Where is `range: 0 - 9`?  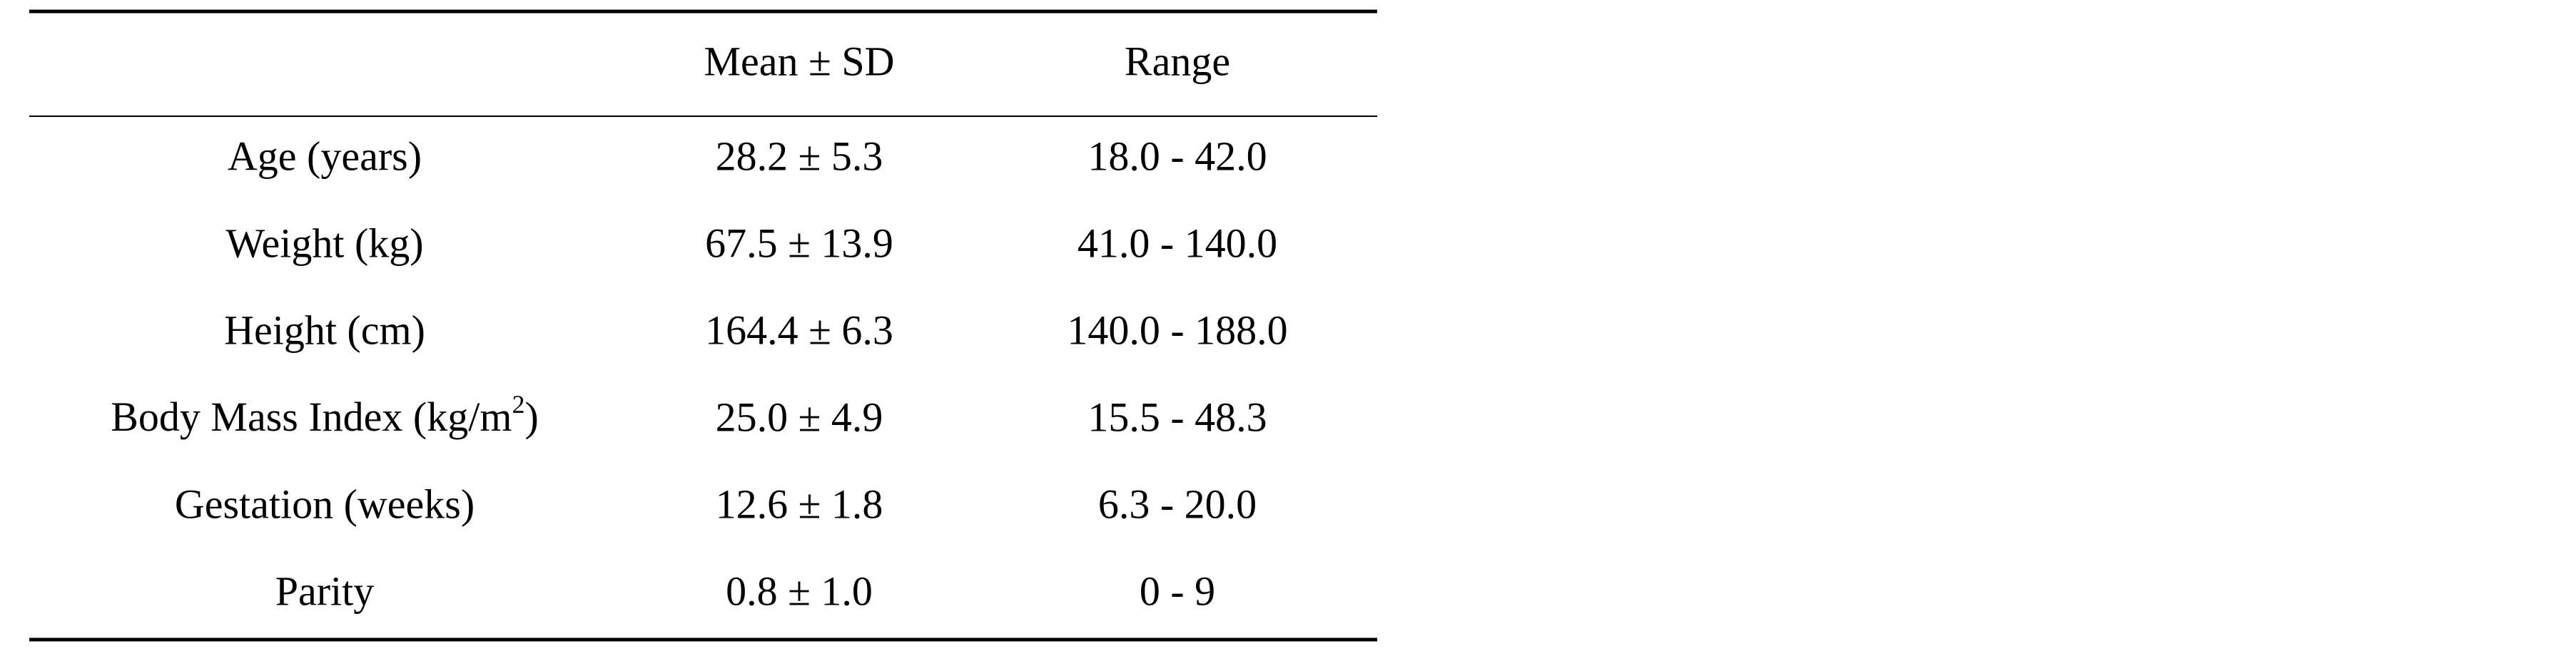 range: 0 - 9 is located at coordinates (1177, 591).